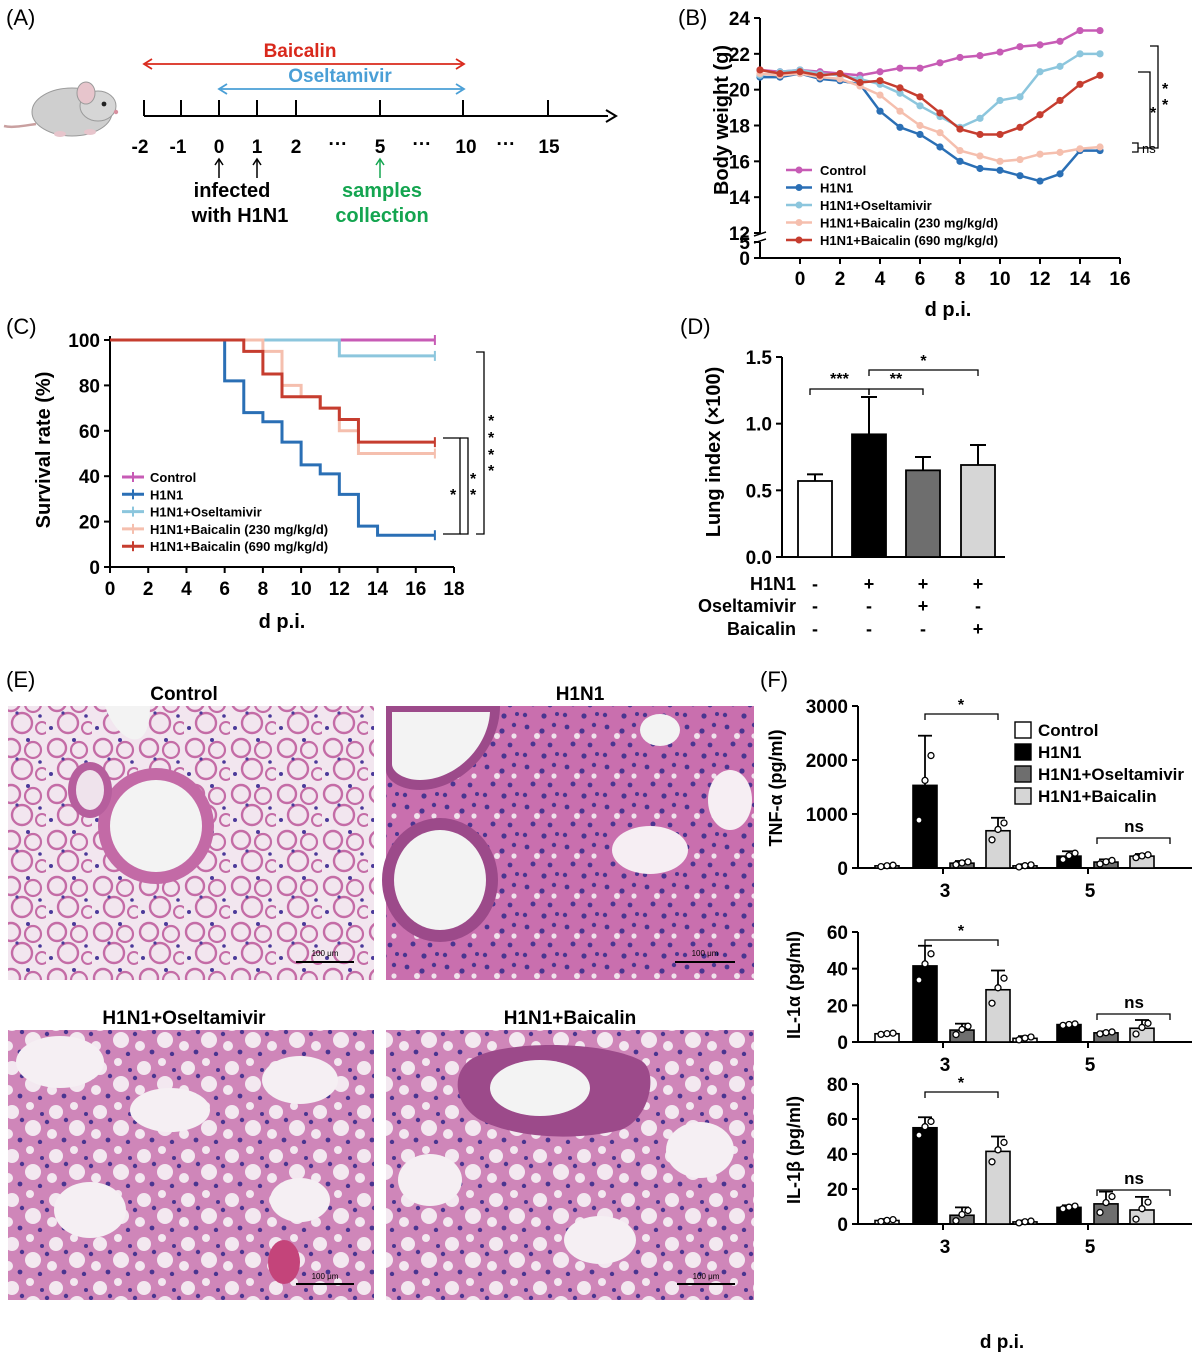 The image size is (1201, 1360). What do you see at coordinates (568, 843) in the screenshot?
I see `histology-image-h1n1: 100 μm` at bounding box center [568, 843].